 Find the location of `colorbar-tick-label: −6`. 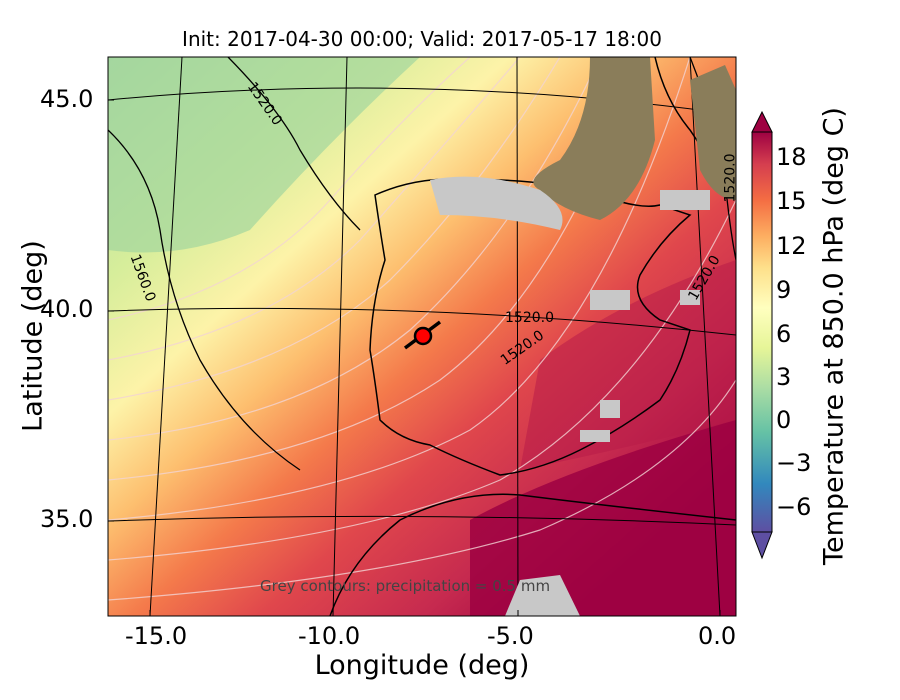

colorbar-tick-label: −6 is located at coordinates (794, 507).